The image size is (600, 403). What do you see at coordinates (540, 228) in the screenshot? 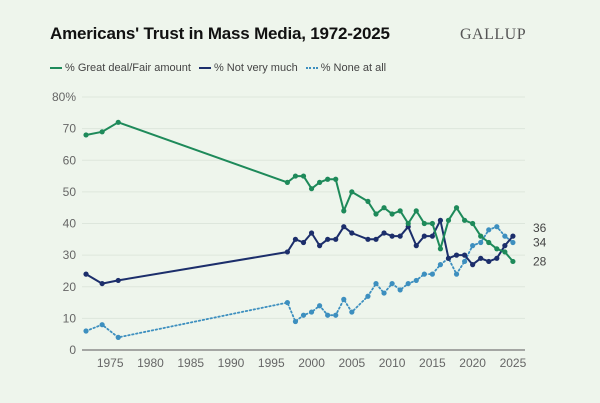
I see `end-label-not: 36` at bounding box center [540, 228].